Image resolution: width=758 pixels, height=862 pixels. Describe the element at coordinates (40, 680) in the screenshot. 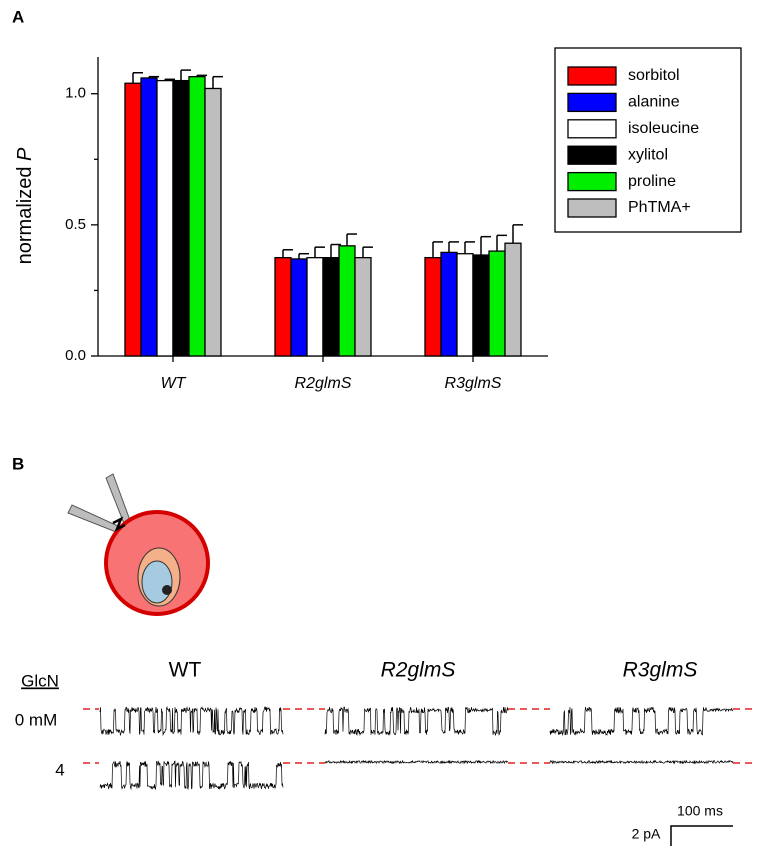

I see `row-header: GlcN` at that location.